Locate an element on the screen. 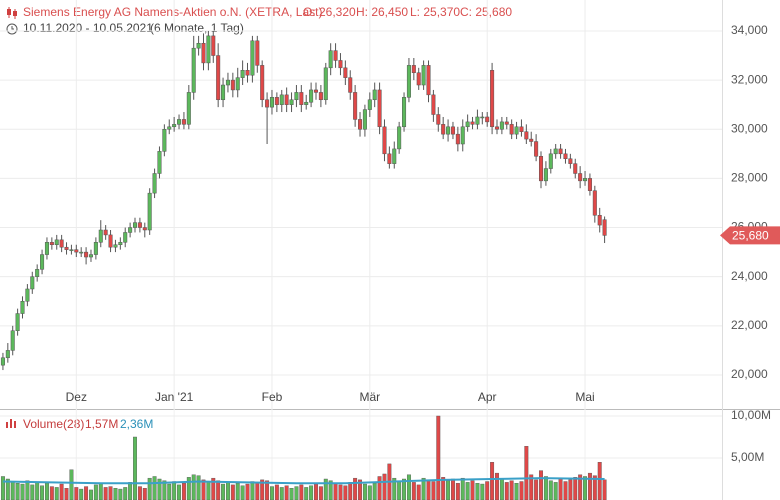 Image resolution: width=780 pixels, height=500 pixels. period: (6 Monate, 1 Tag) is located at coordinates (197, 28).